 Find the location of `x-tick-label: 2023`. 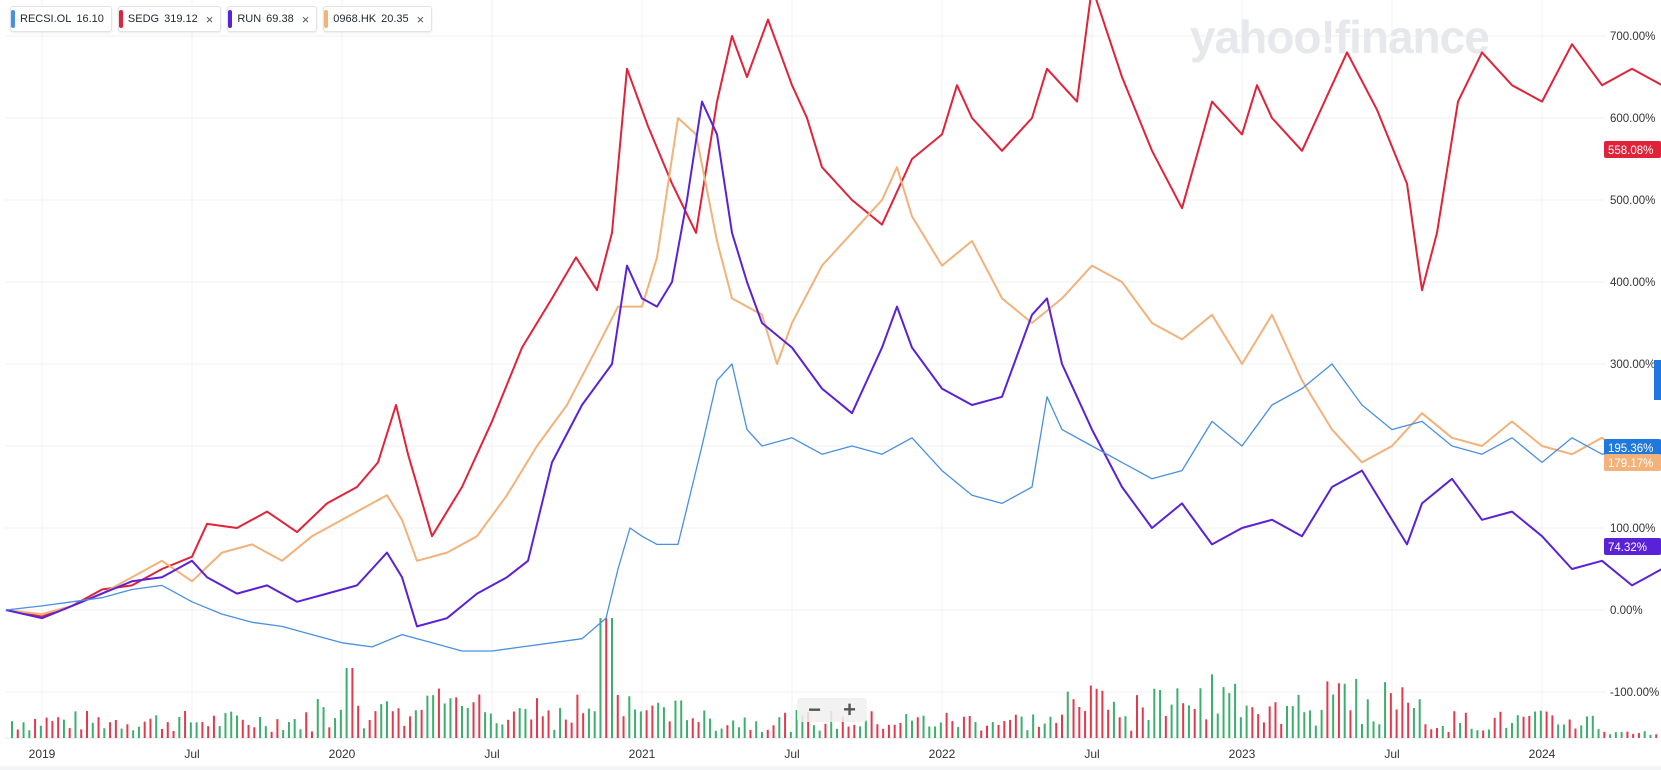

x-tick-label: 2023 is located at coordinates (1242, 754).